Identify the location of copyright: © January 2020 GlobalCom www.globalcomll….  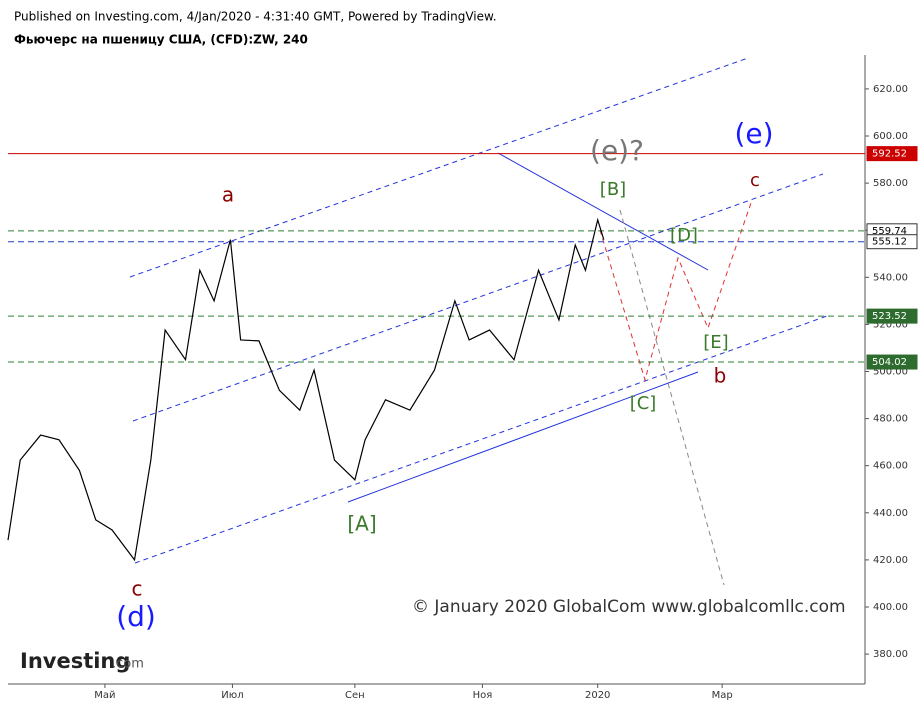
(629, 607).